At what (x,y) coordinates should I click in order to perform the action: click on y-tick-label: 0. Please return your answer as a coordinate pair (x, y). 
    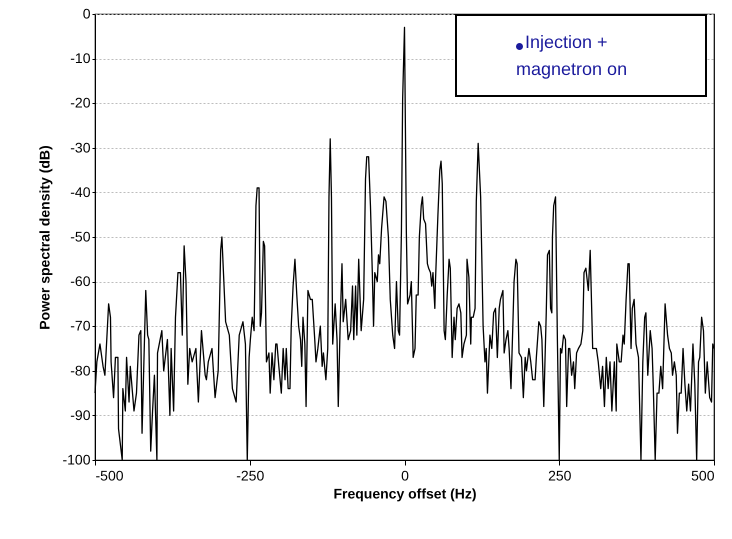
    Looking at the image, I should click on (86, 14).